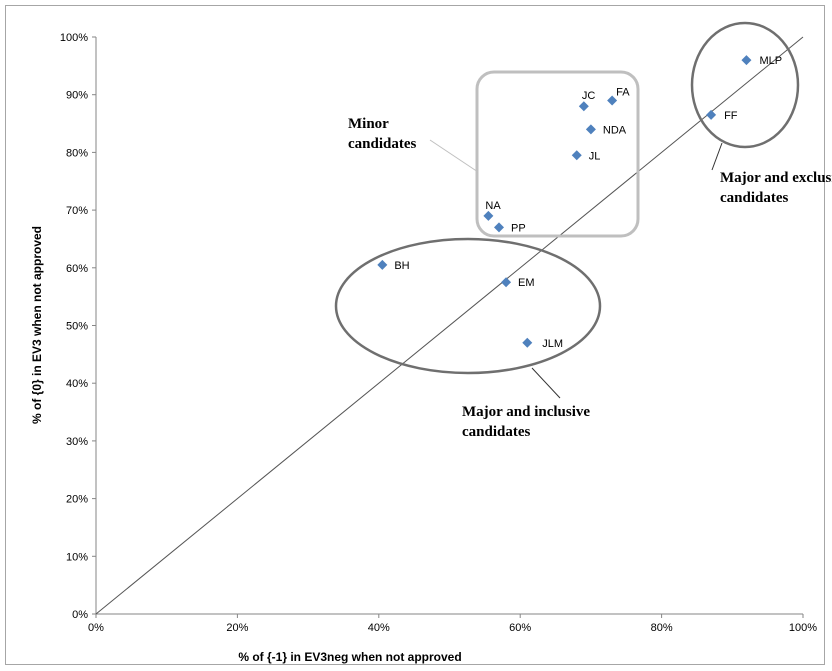 The height and width of the screenshot is (671, 832). What do you see at coordinates (77, 327) in the screenshot?
I see `y-tick-label: 50%` at bounding box center [77, 327].